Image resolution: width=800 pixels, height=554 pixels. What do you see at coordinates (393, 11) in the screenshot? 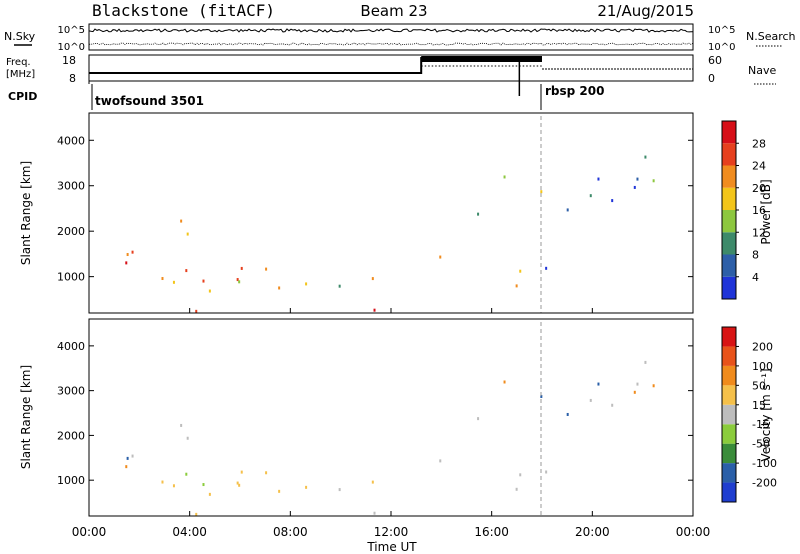
I see `beam-title: Beam 23` at bounding box center [393, 11].